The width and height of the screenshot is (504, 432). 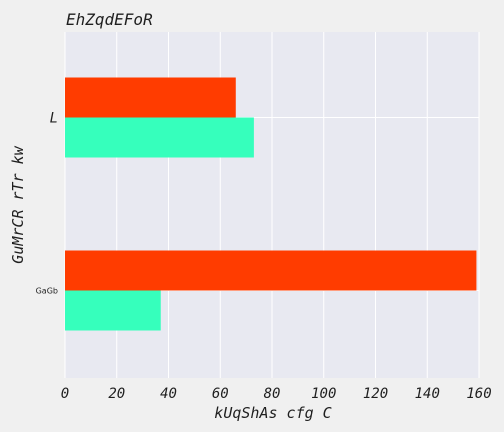 What do you see at coordinates (18, 204) in the screenshot?
I see `y-axis-label: GuMrCR rTr kw` at bounding box center [18, 204].